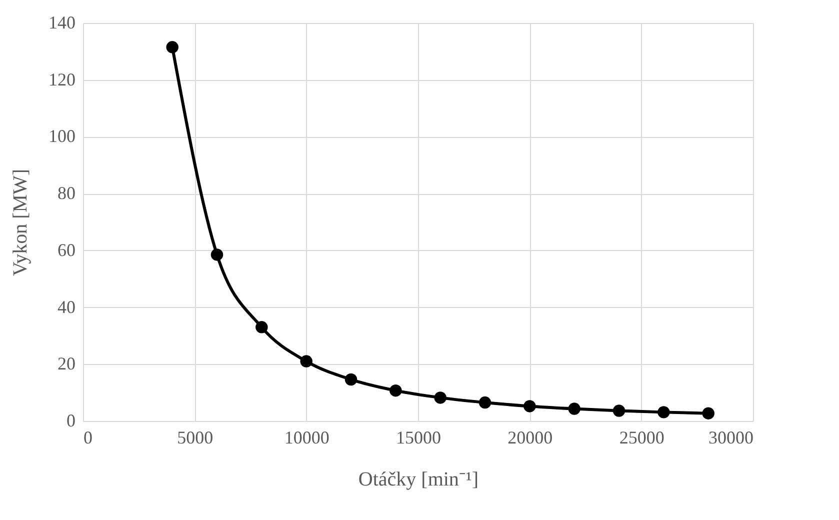  Describe the element at coordinates (88, 438) in the screenshot. I see `x-tick-label: 0` at that location.